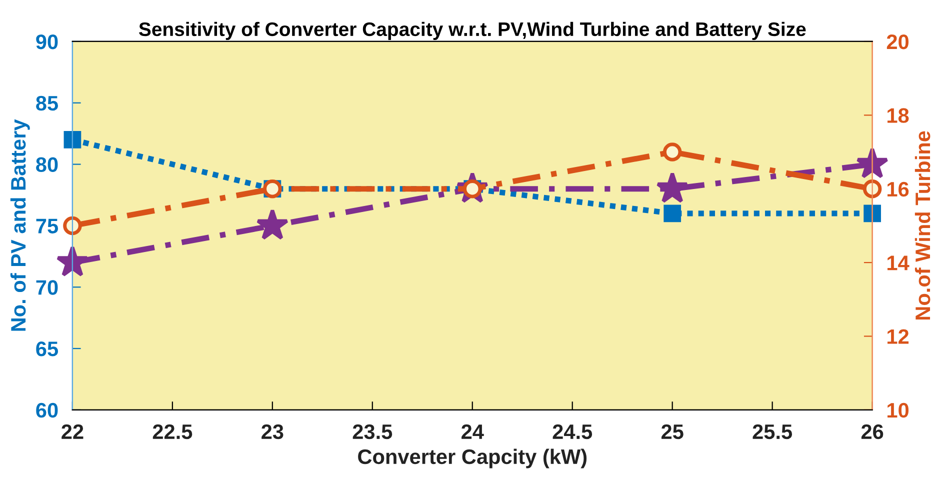 This screenshot has width=941, height=488. I want to click on chart-title: Sensitivity of Converter Capacity w.r.t. PV,Wind Turbine and Battery Size, so click(472, 31).